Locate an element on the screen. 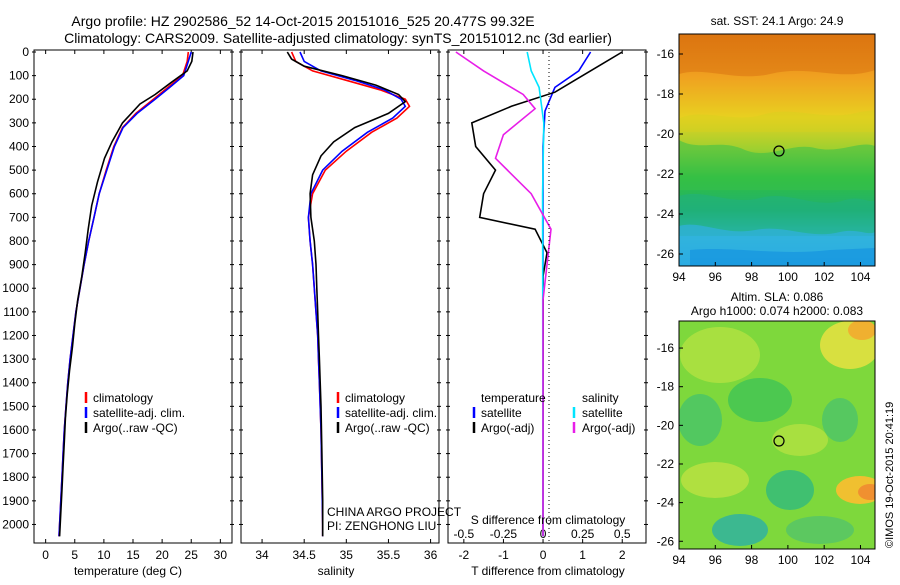 The image size is (900, 585). legend-temperature-title: temperature is located at coordinates (513, 398).